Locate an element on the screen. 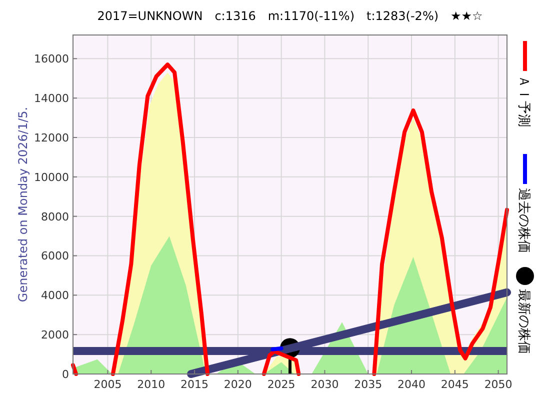 The image size is (560, 420). x-tick-label: 2045 is located at coordinates (454, 384).